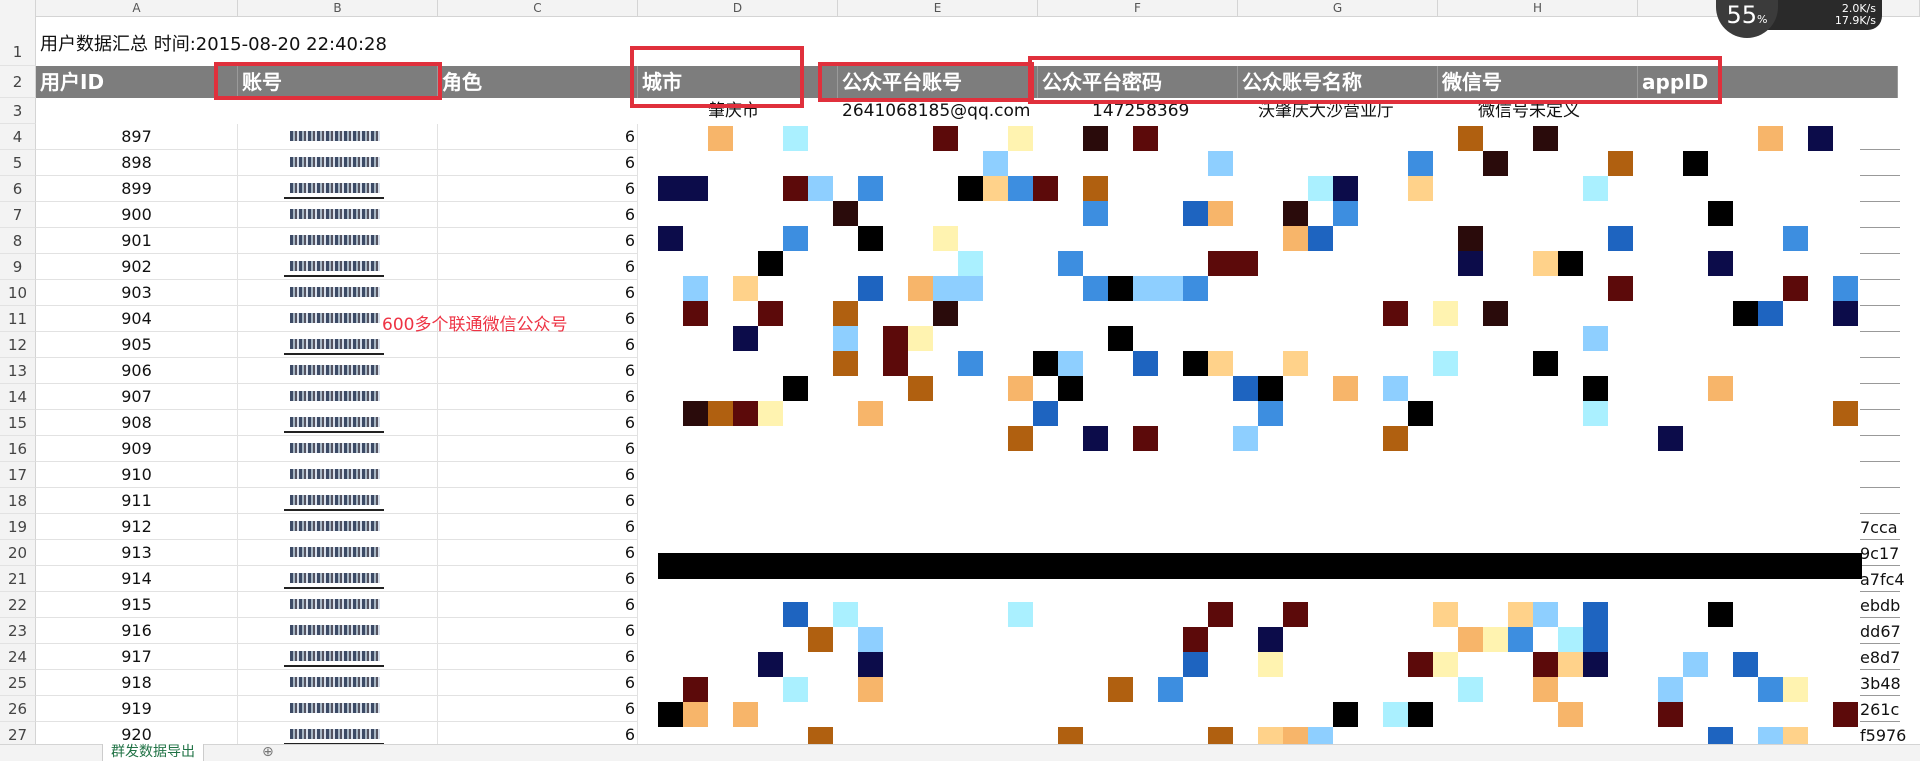  I want to click on corner-cell, so click(18, 8).